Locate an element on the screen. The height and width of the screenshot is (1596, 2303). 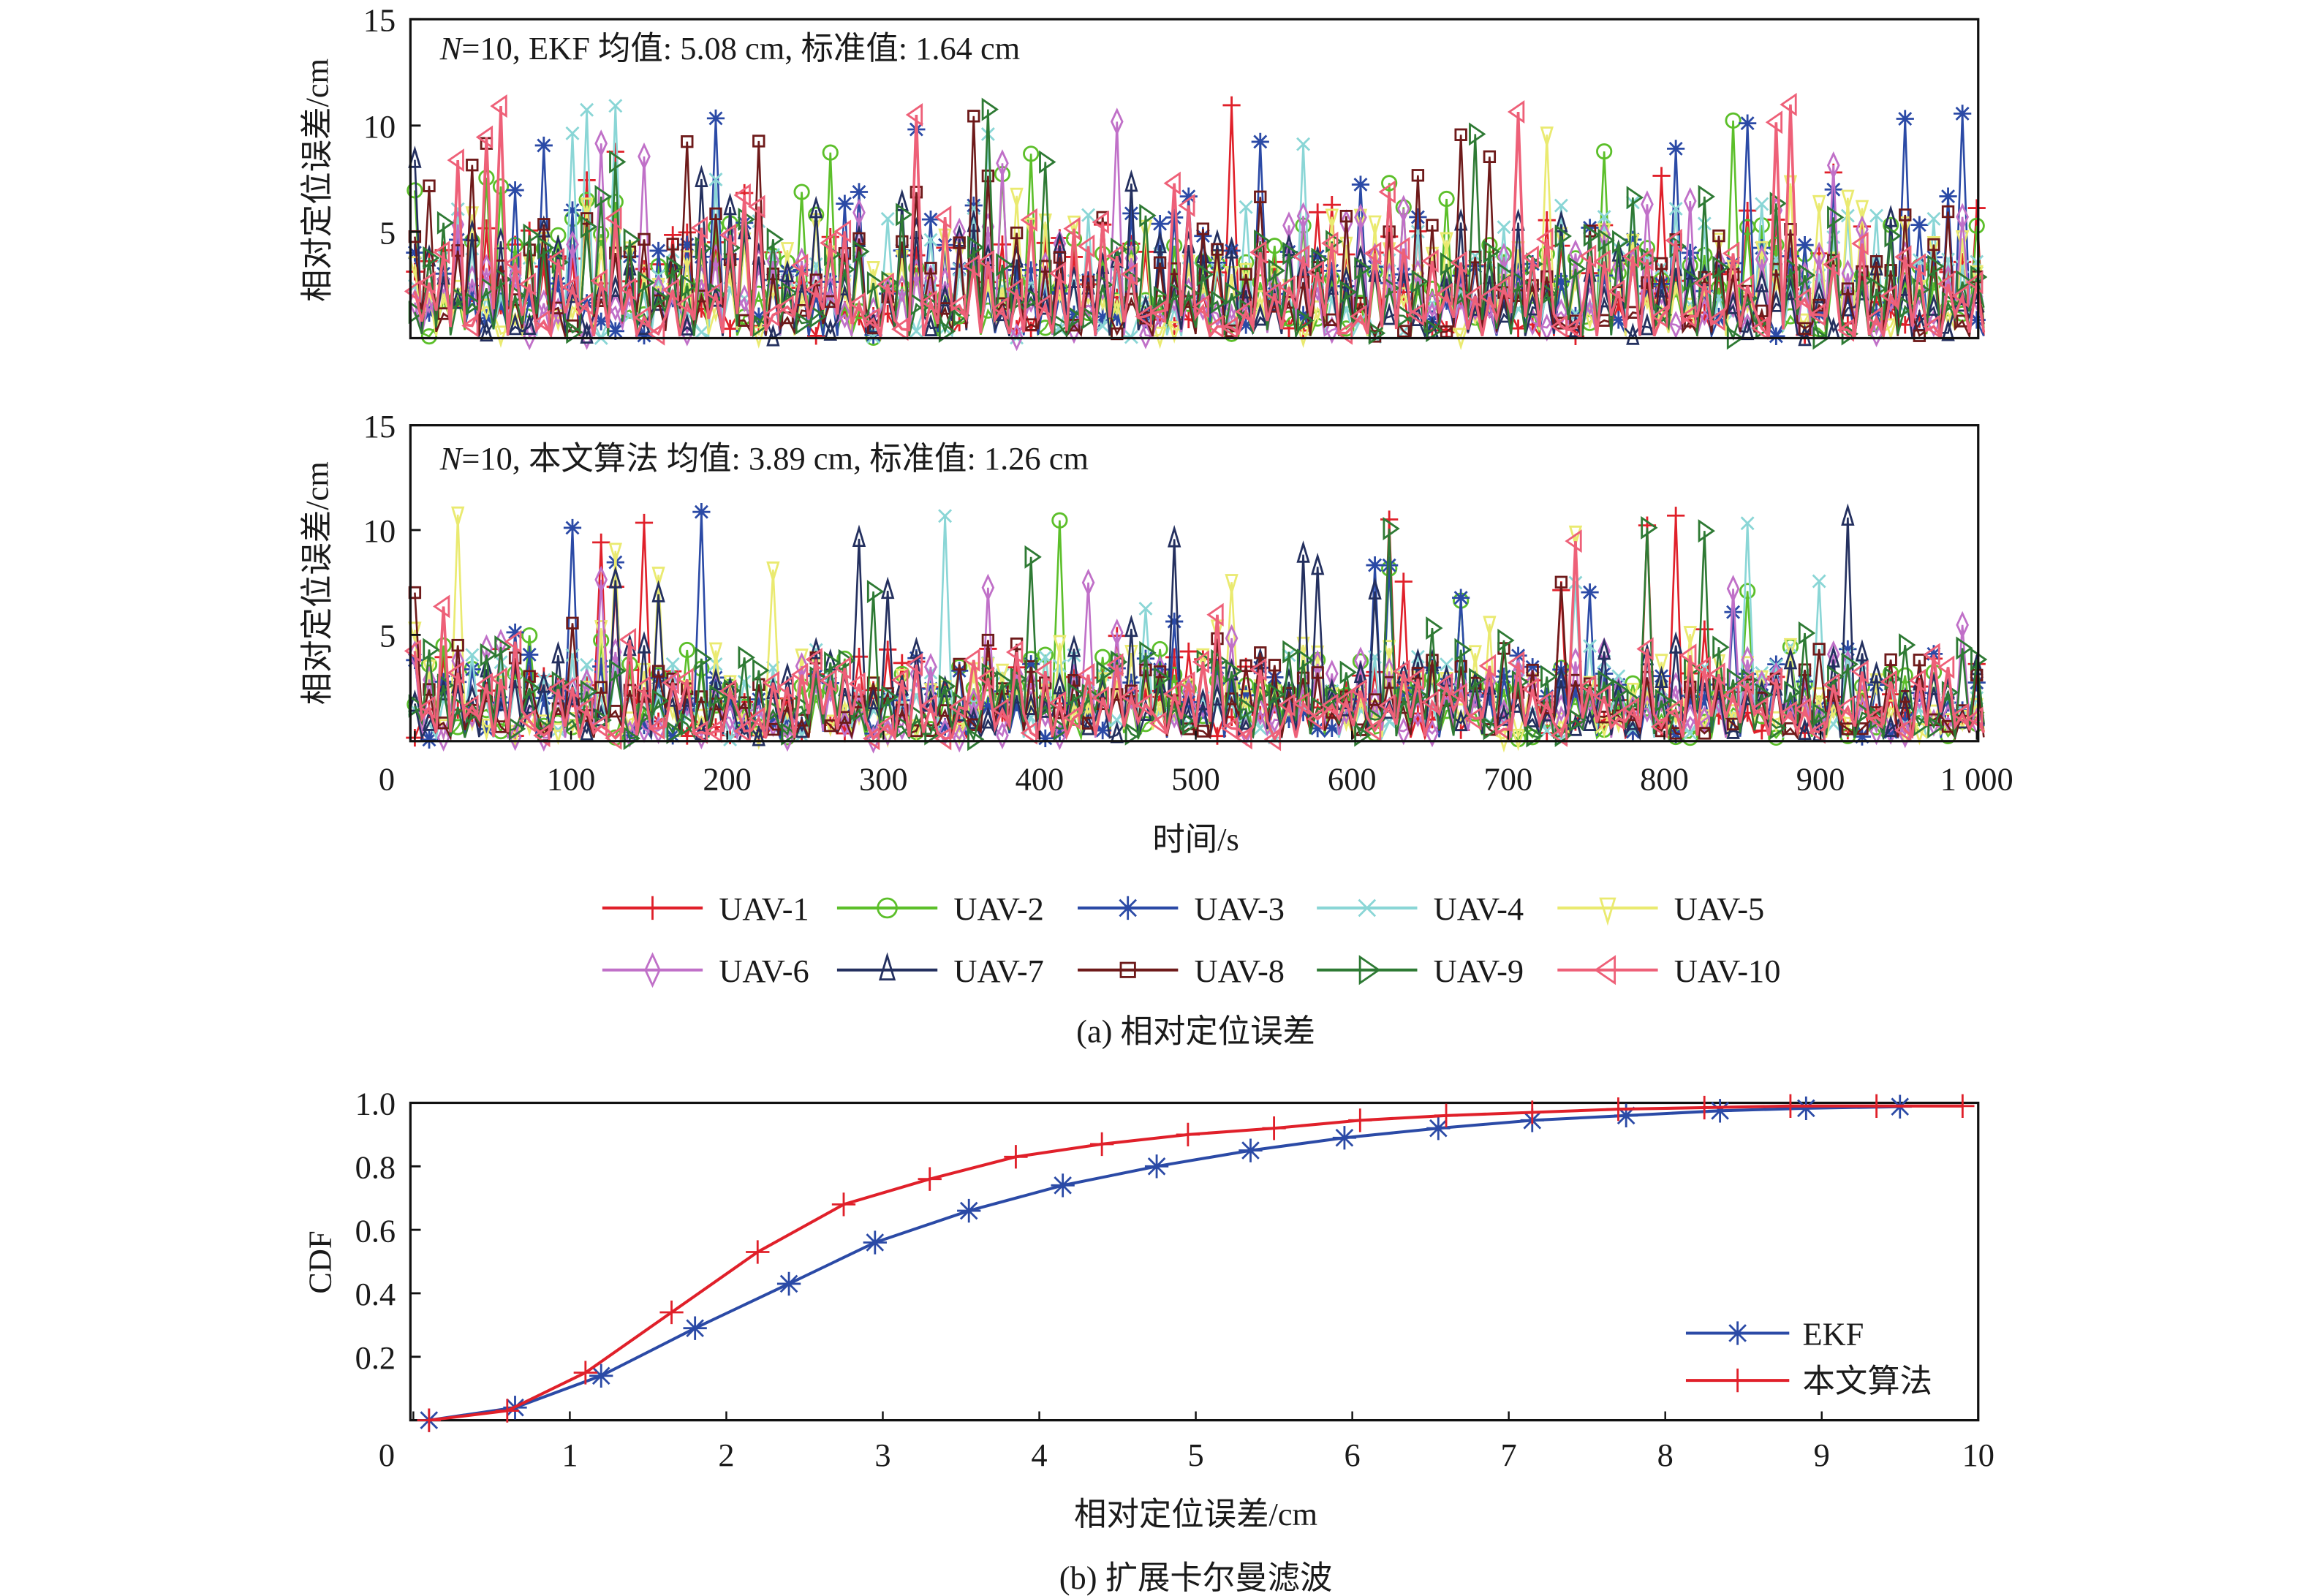
x-tick-label: 9 is located at coordinates (1822, 1455).